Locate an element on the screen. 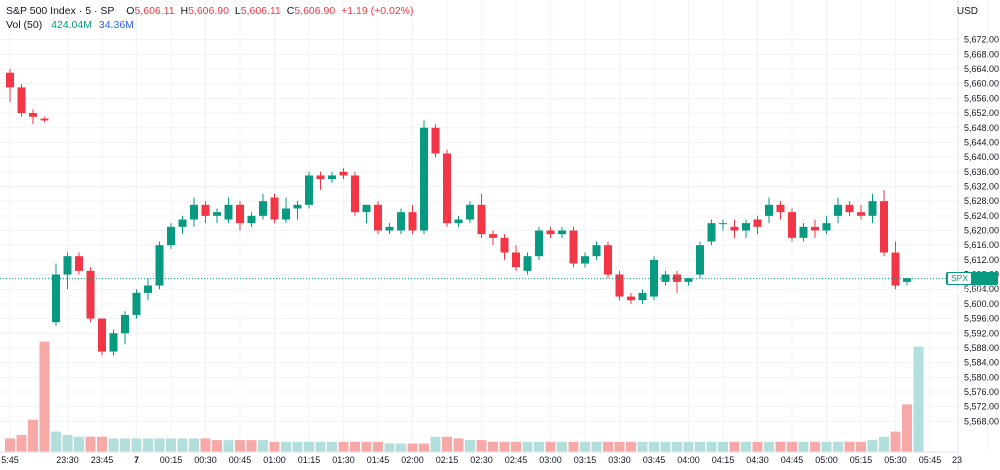  price-tick-label-3: 5,580.00 is located at coordinates (981, 377).